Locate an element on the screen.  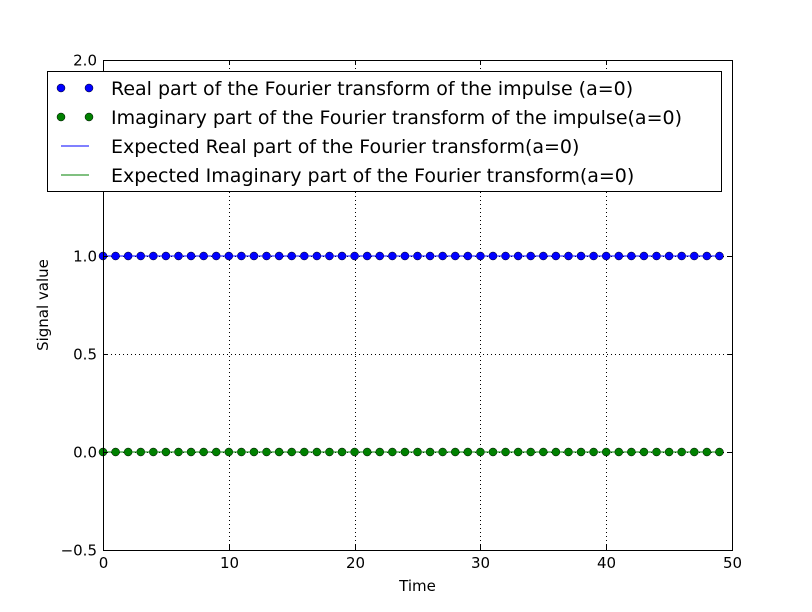
x-tick-label: 0 is located at coordinates (104, 563).